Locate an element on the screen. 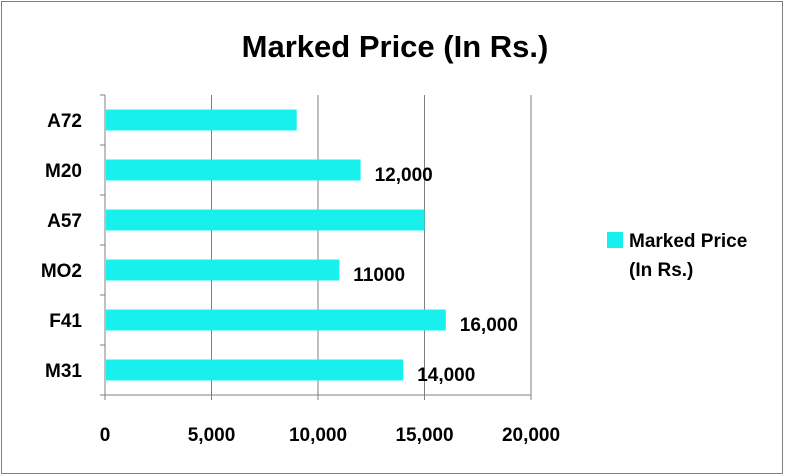  legend-label-line-2: (In Rs.) is located at coordinates (661, 270).